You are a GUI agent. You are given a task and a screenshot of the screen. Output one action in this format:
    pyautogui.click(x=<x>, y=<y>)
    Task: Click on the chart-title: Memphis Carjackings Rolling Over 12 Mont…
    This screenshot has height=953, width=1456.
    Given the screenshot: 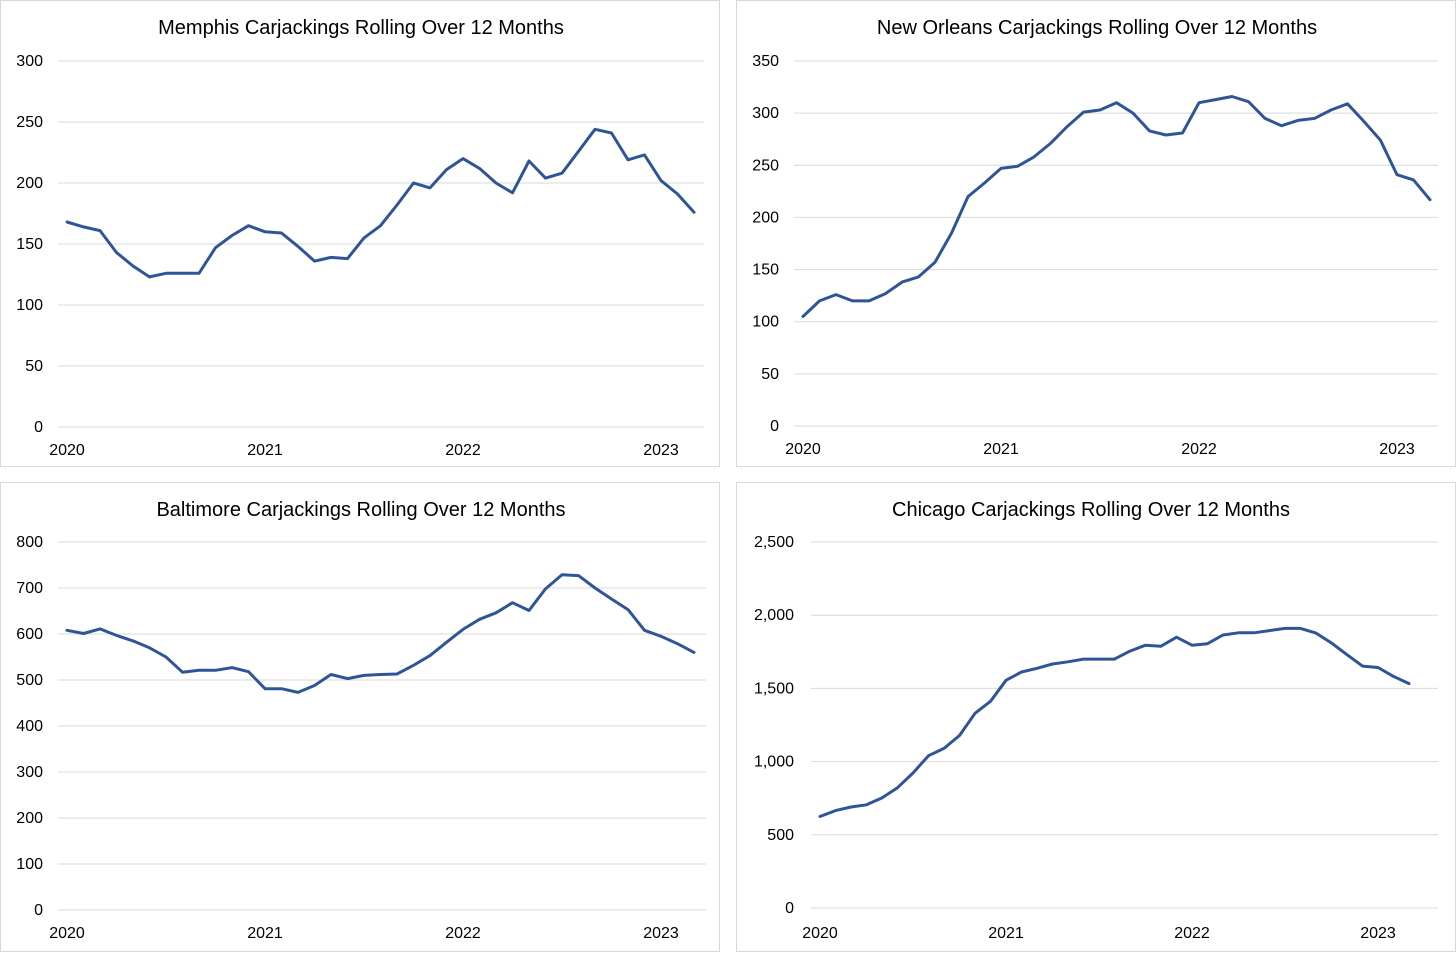 What is the action you would take?
    pyautogui.click(x=361, y=28)
    